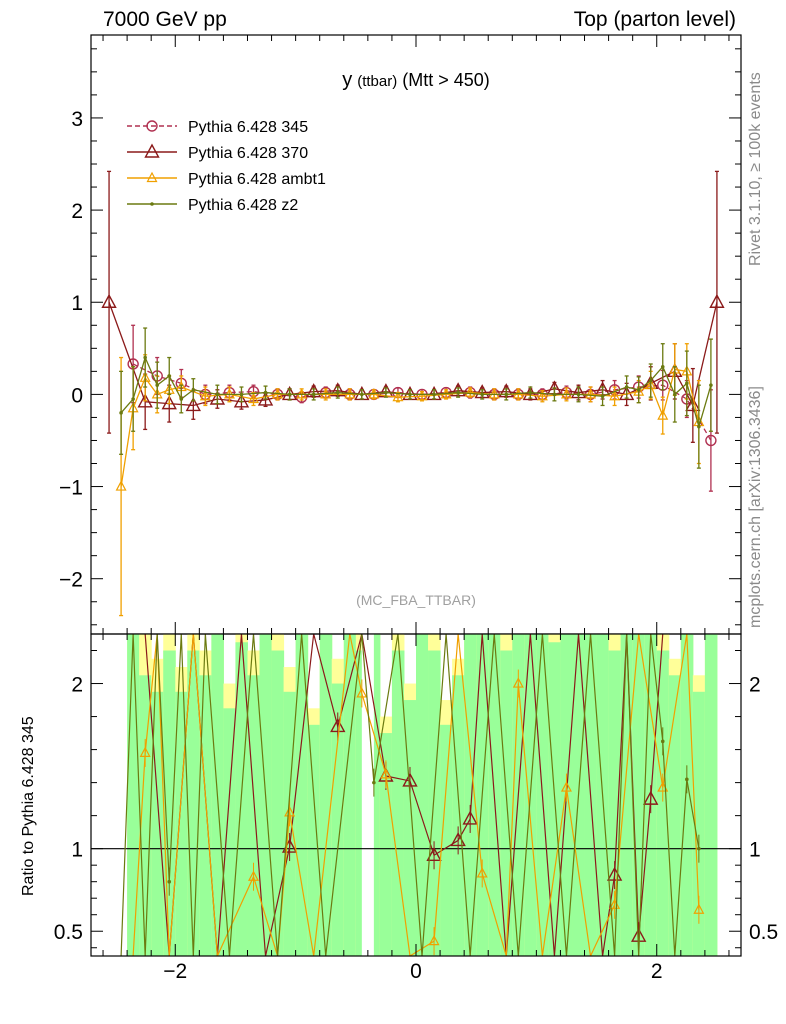 The height and width of the screenshot is (1024, 786). Describe the element at coordinates (77, 685) in the screenshot. I see `ratio-y-tick-label: 2` at that location.